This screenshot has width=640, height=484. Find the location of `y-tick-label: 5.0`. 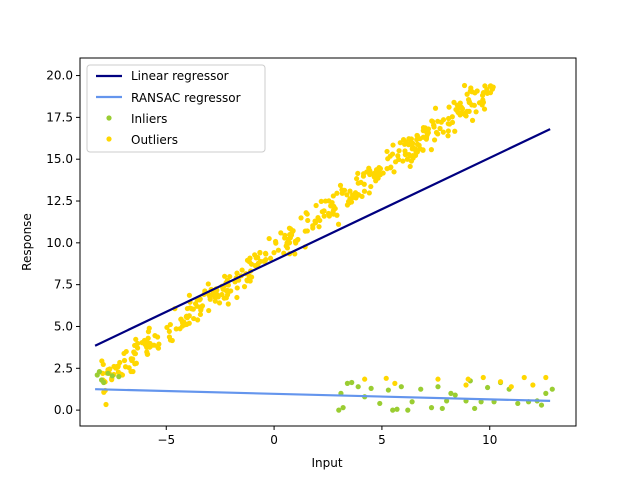

y-tick-label: 5.0 is located at coordinates (63, 326).